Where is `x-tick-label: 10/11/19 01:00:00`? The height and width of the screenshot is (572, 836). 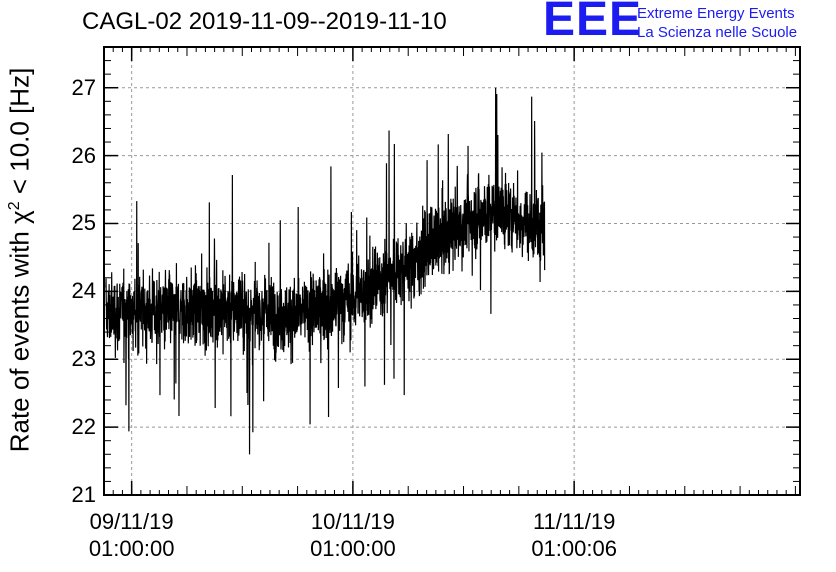
x-tick-label: 10/11/19 01:00:00 is located at coordinates (353, 535).